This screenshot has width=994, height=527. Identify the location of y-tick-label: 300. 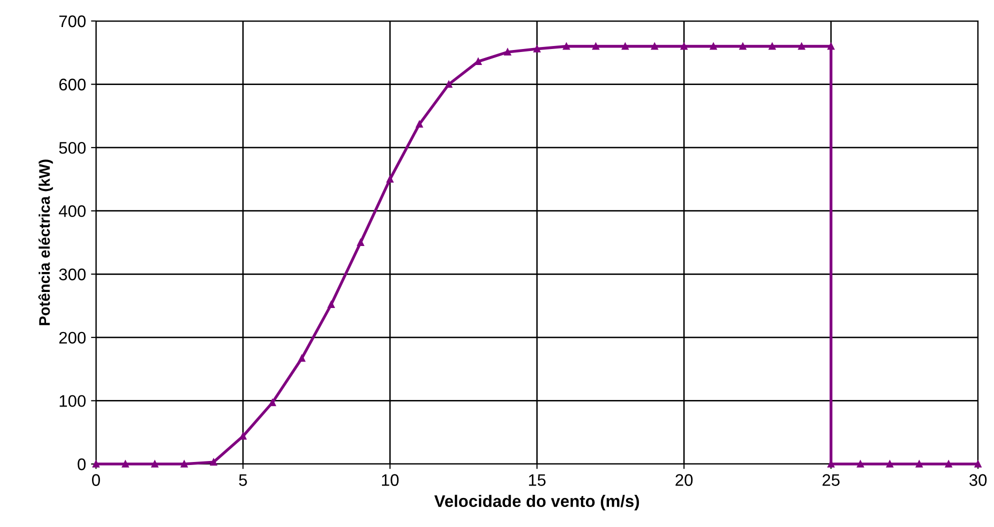
(72, 274).